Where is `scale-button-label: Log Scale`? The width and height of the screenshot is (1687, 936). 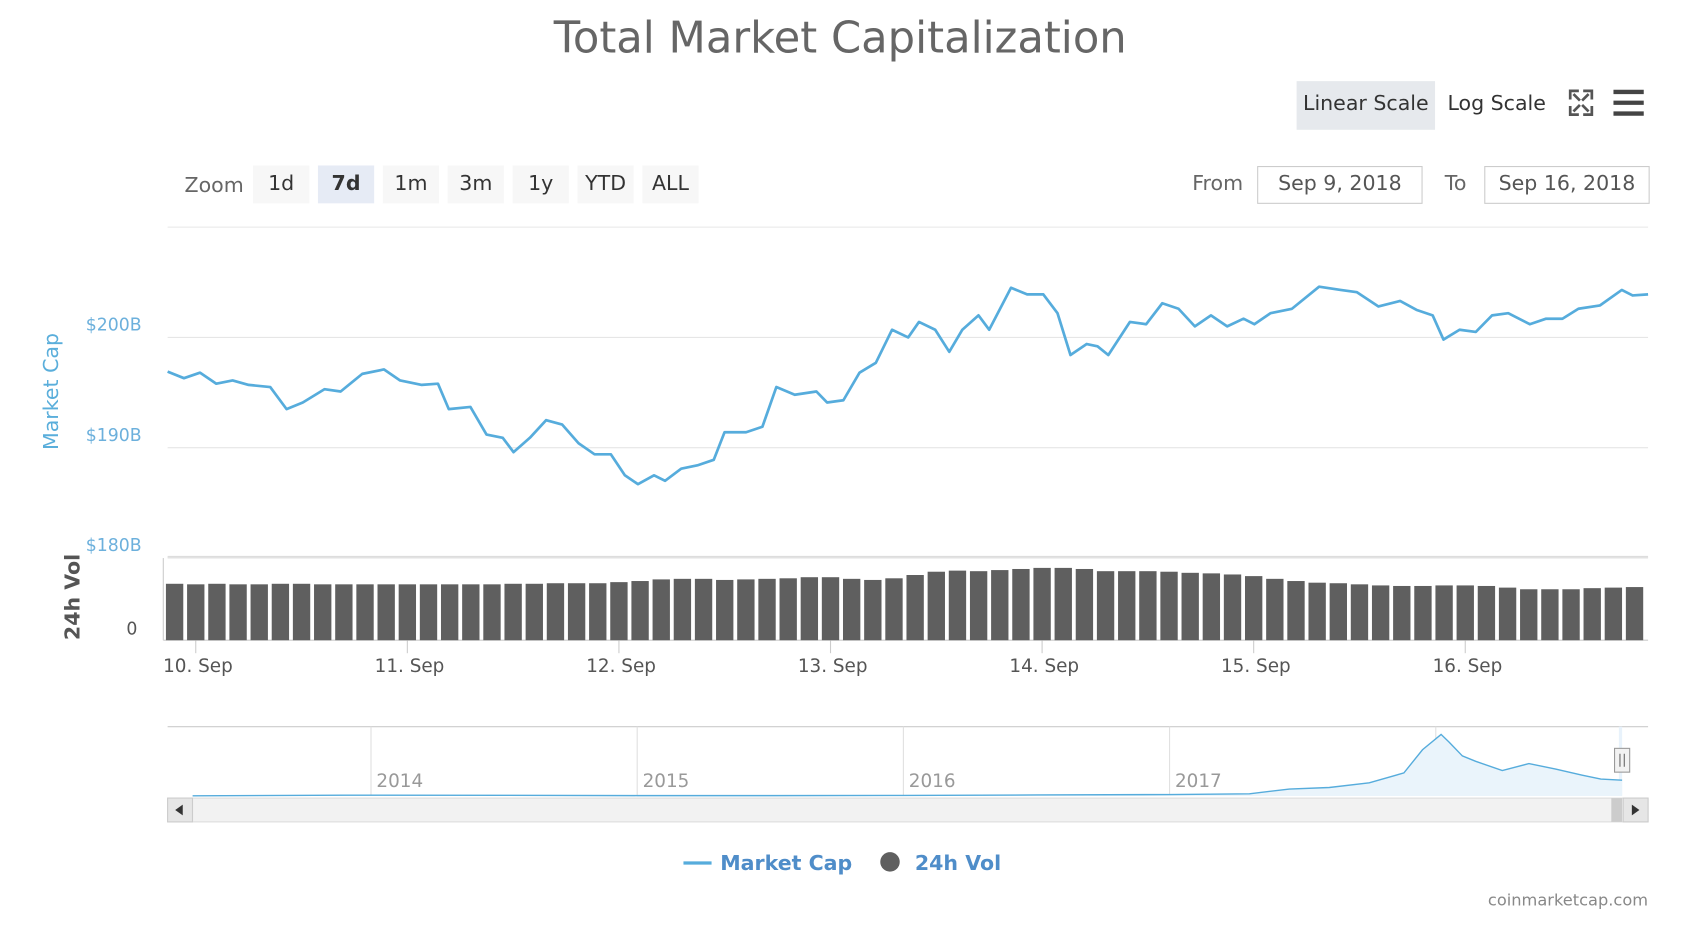
scale-button-label: Log Scale is located at coordinates (1496, 103).